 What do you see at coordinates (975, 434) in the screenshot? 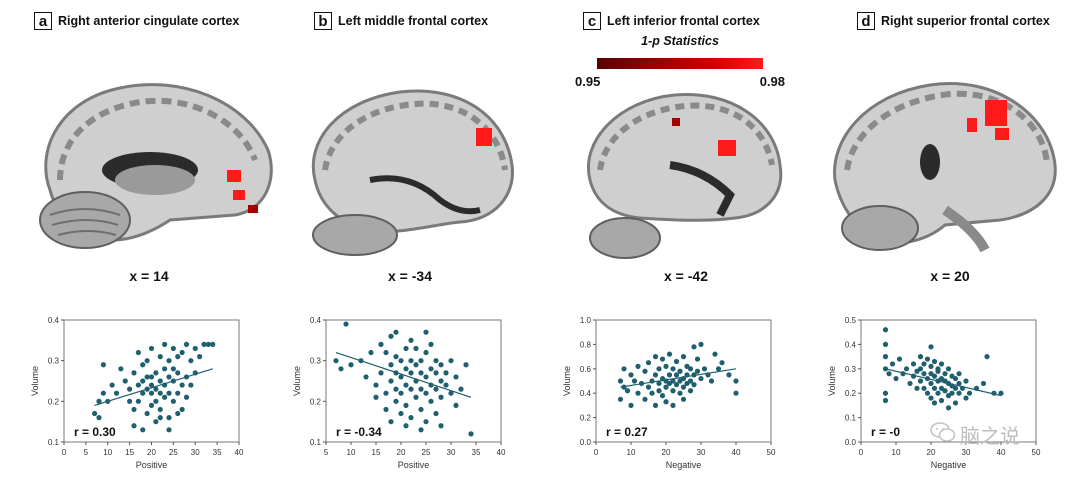
I see `watermark: 脑之说` at bounding box center [975, 434].